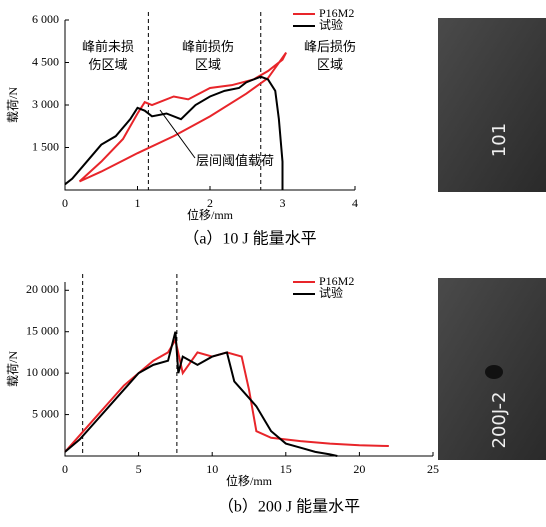  I want to click on annotation: 峰前未损, so click(108, 46).